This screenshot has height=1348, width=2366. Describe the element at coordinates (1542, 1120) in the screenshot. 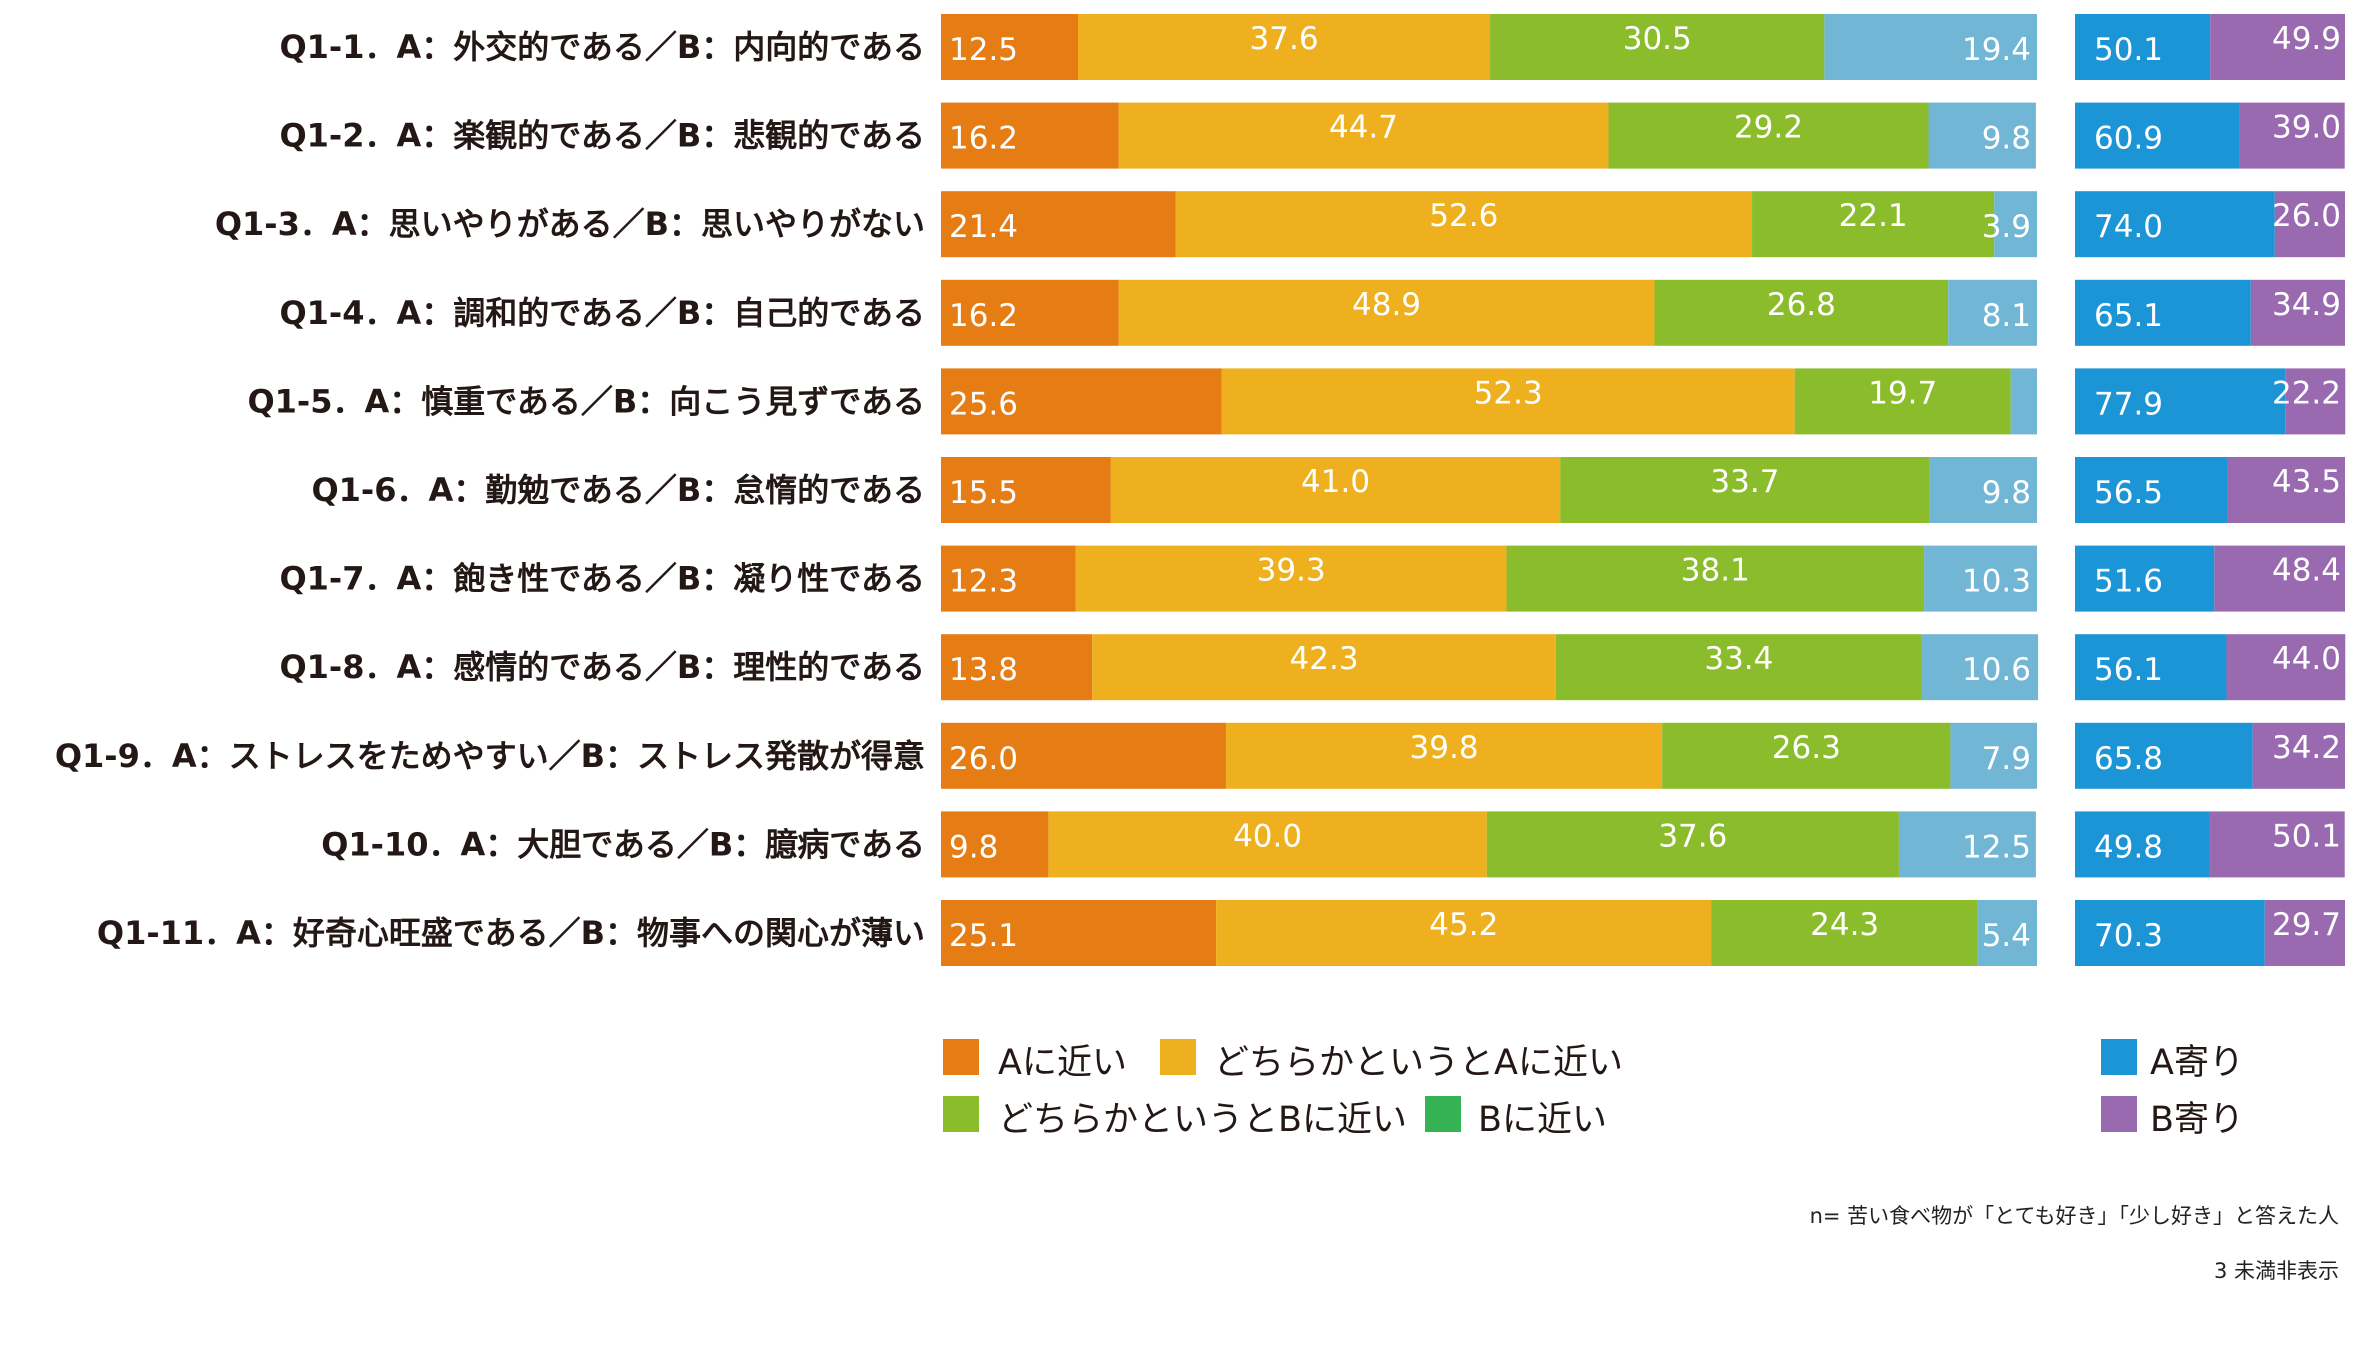

I see `legend-label: Bに近い` at that location.